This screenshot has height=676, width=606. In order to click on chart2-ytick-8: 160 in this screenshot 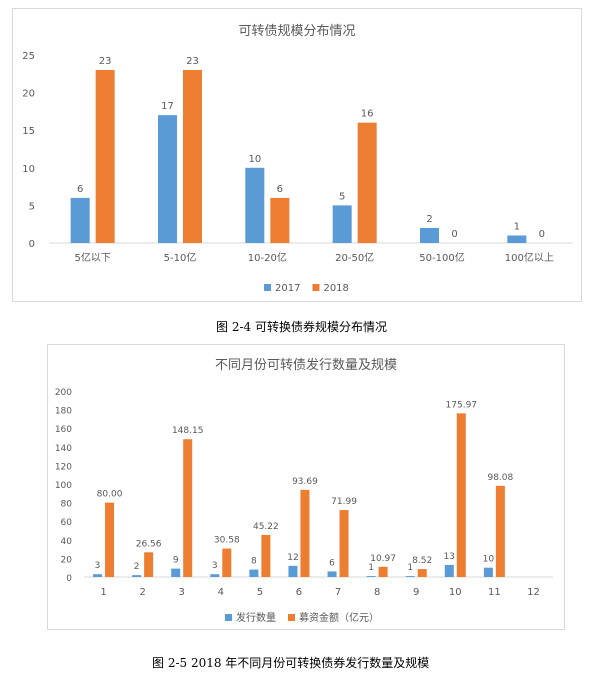, I will do `click(63, 430)`.